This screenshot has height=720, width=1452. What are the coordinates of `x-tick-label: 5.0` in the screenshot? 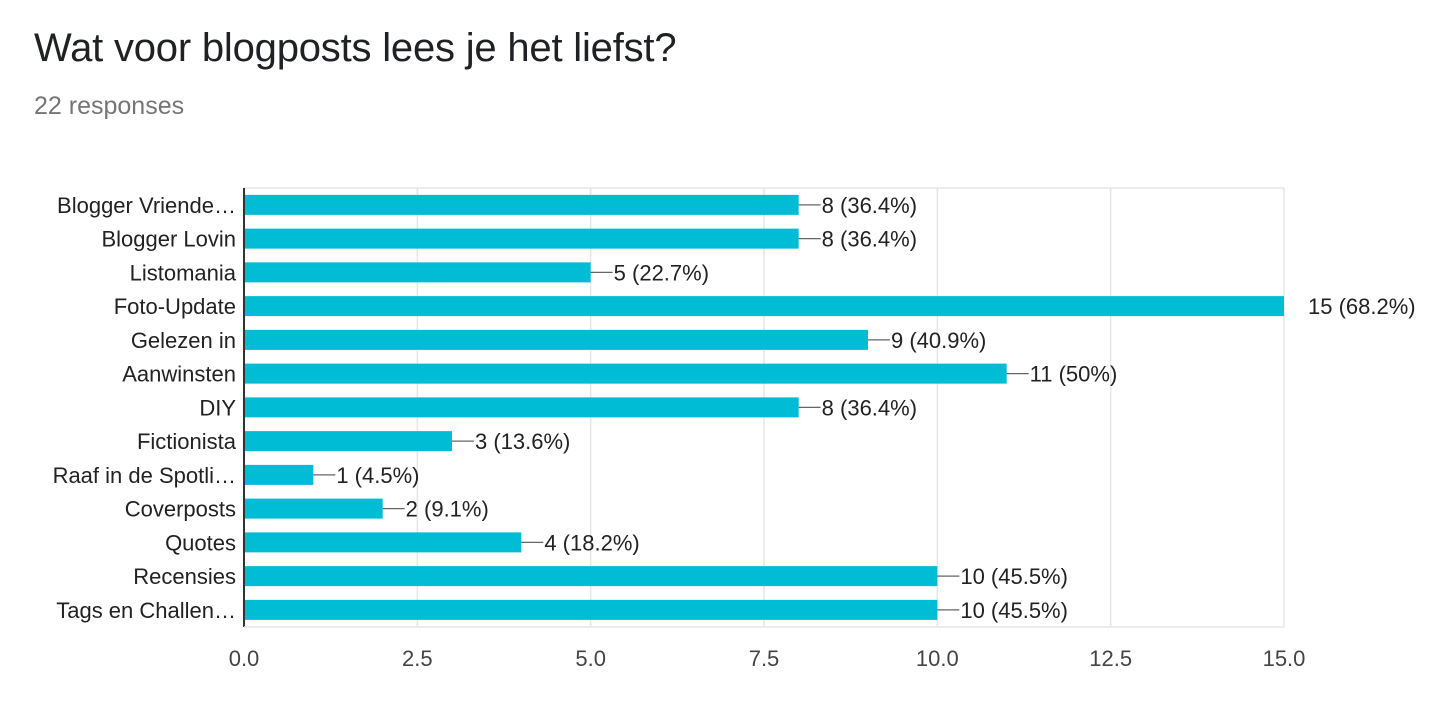 It's located at (590, 658).